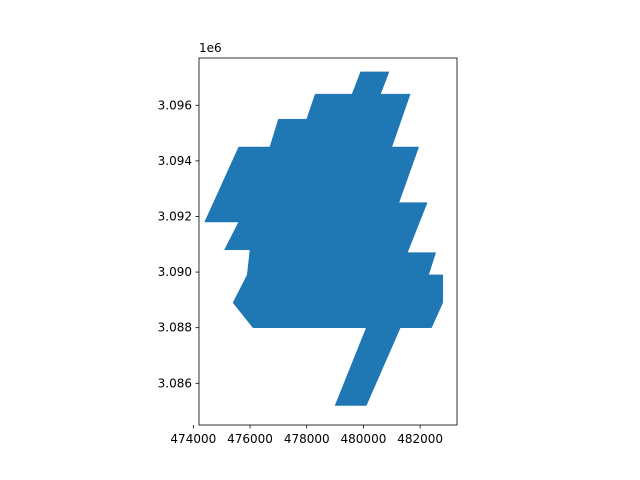  What do you see at coordinates (420, 439) in the screenshot?
I see `x-tick-label: 482000` at bounding box center [420, 439].